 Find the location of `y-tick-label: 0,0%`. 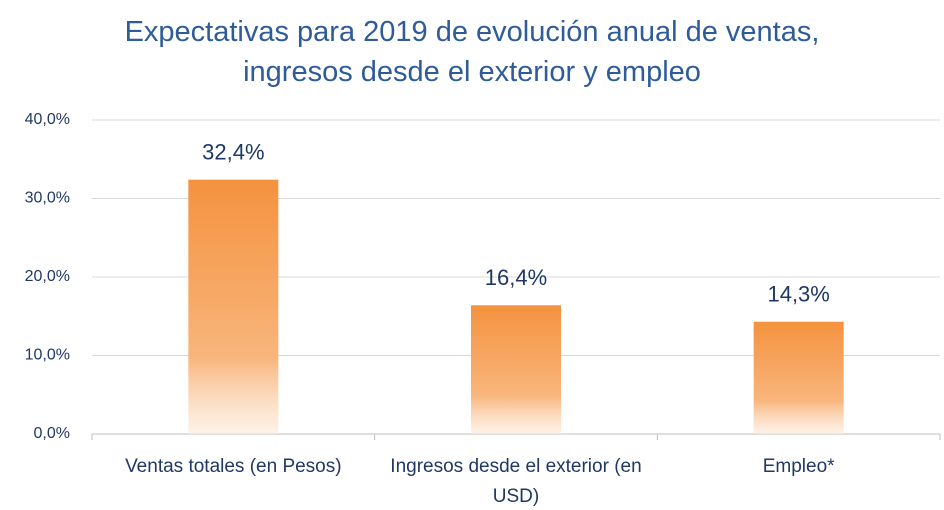

y-tick-label: 0,0% is located at coordinates (52, 433).